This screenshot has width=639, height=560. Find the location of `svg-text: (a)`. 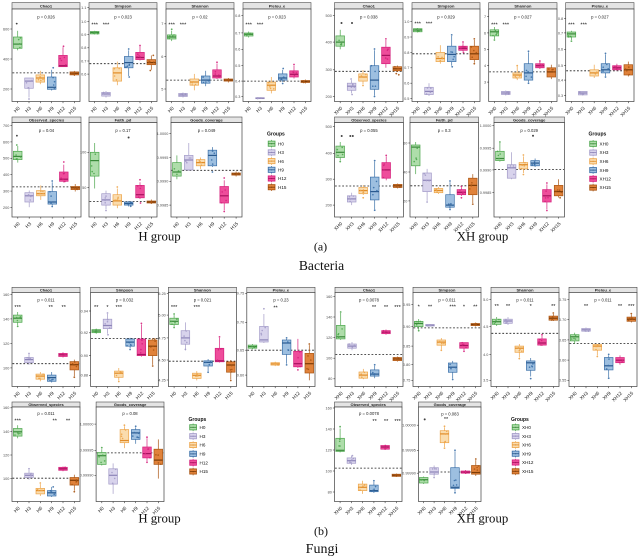

svg-text: (a) is located at coordinates (320, 247).